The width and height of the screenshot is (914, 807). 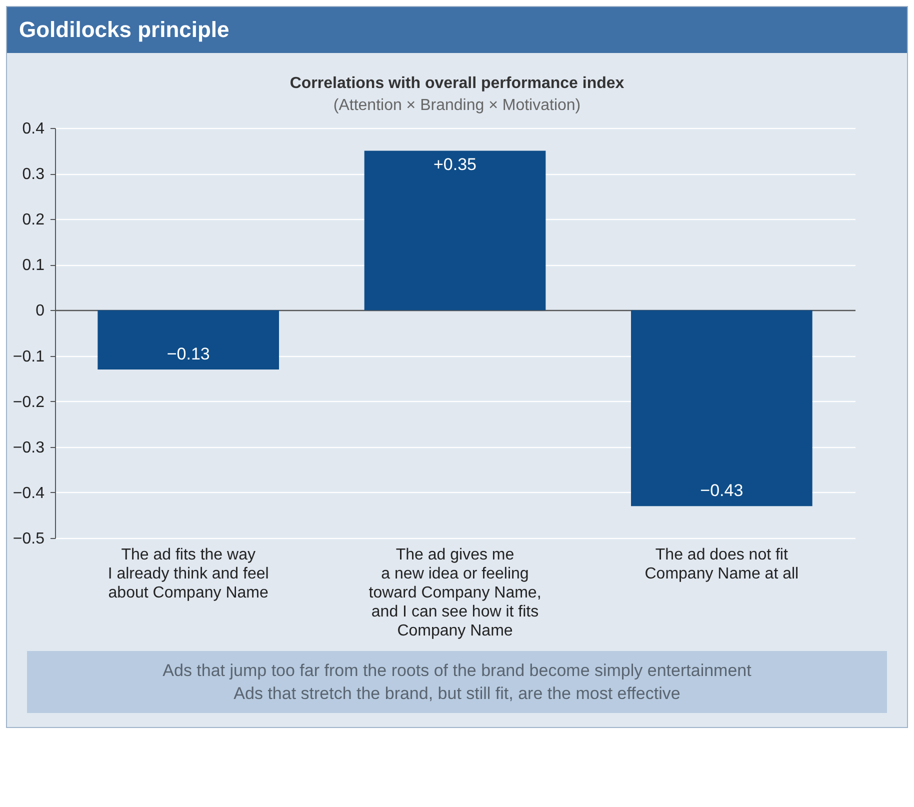 What do you see at coordinates (721, 564) in the screenshot?
I see `x-tick-label: The ad does not fit Company Name at all` at bounding box center [721, 564].